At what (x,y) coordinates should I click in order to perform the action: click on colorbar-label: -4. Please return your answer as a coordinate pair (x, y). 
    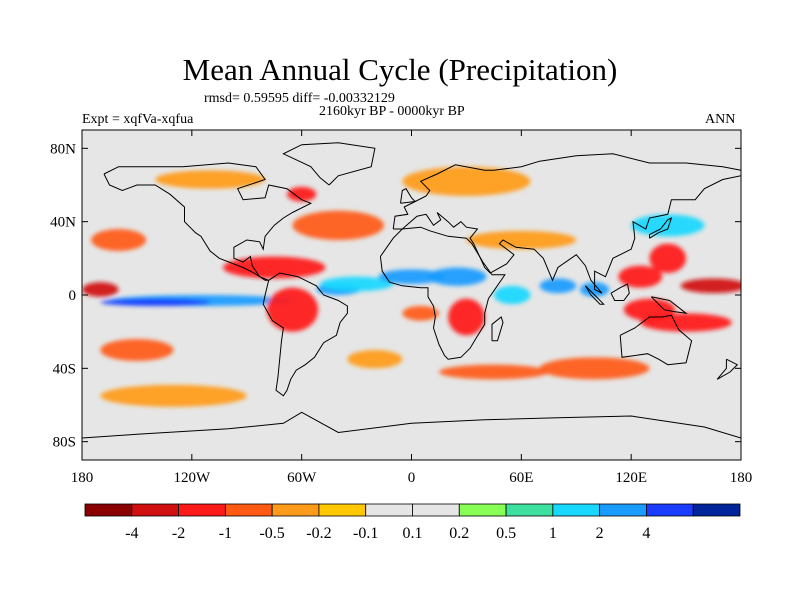
    Looking at the image, I should click on (131, 533).